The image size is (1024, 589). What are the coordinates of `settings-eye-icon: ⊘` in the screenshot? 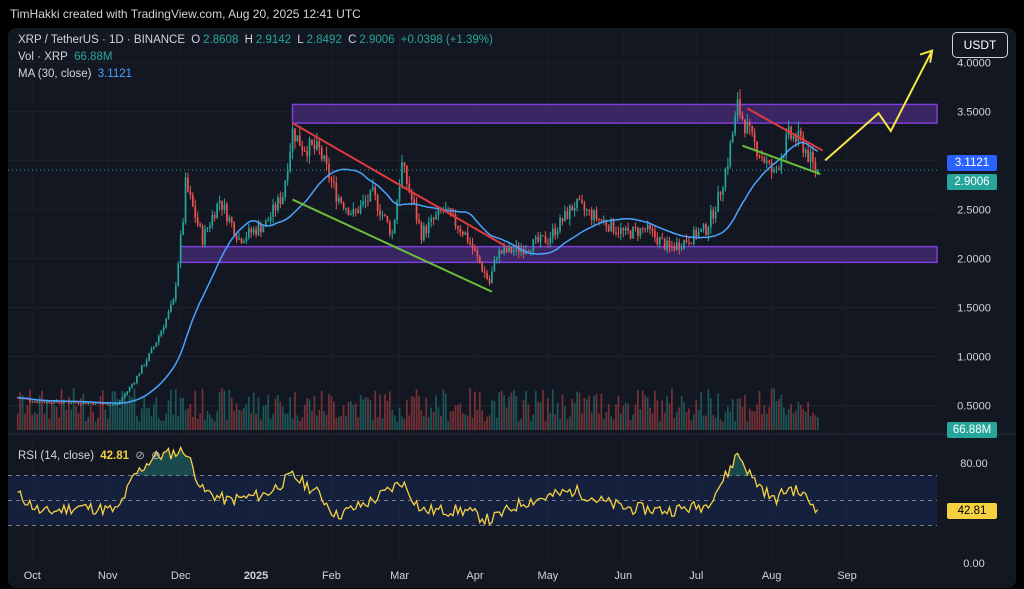 It's located at (156, 456).